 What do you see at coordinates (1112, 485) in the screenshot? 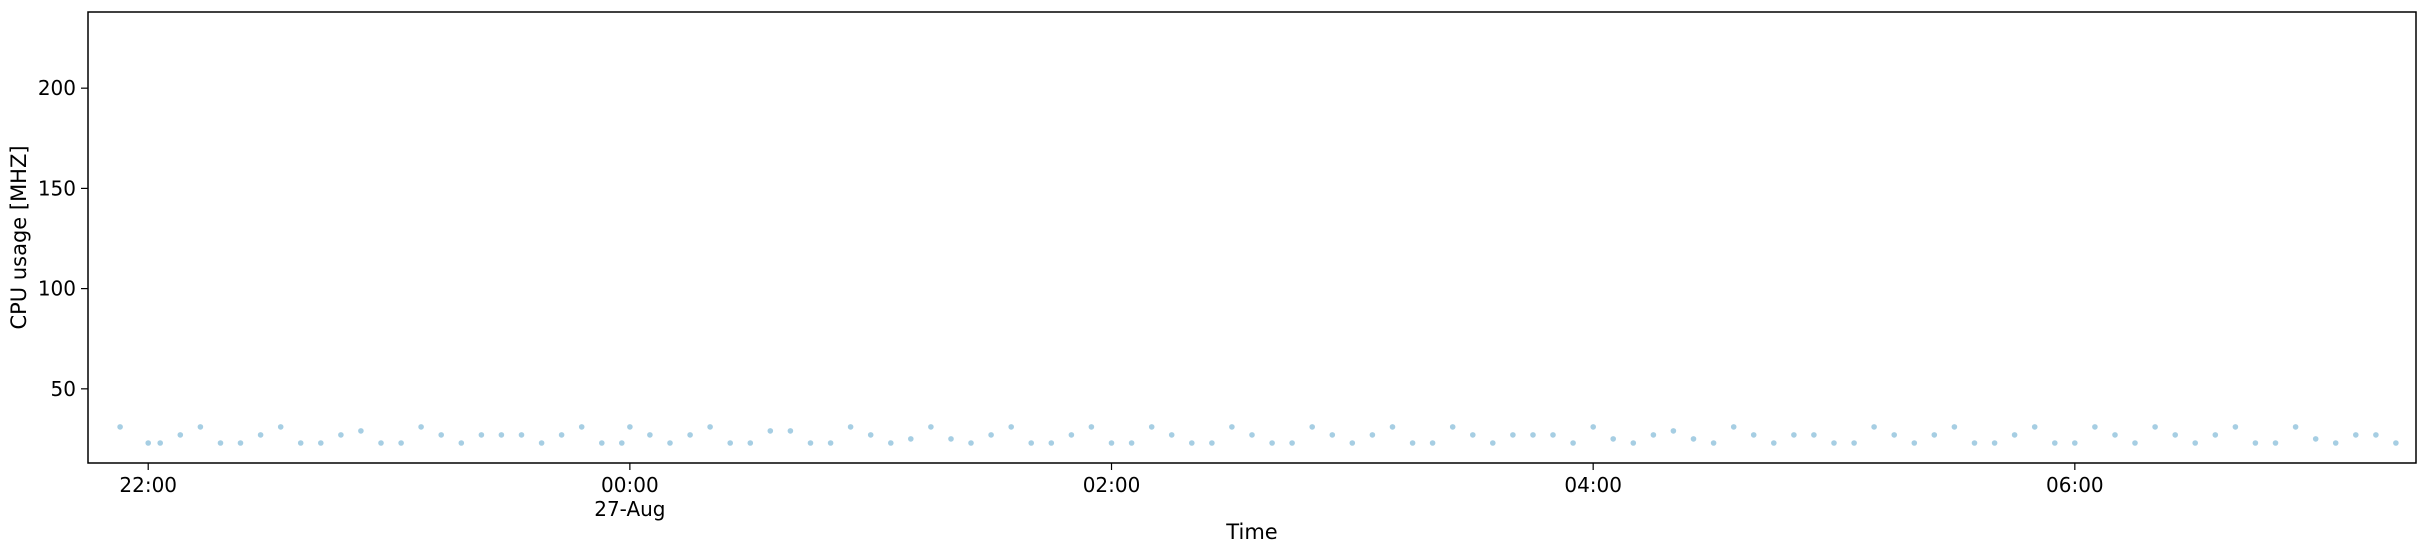
I see `x-tick-label: 02:00` at bounding box center [1112, 485].